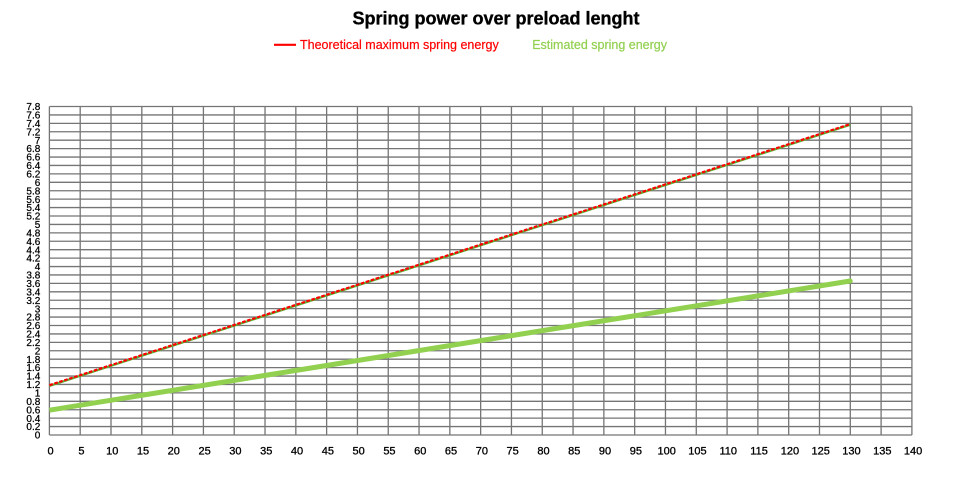 The height and width of the screenshot is (500, 954). I want to click on svg-text: 135, so click(882, 452).